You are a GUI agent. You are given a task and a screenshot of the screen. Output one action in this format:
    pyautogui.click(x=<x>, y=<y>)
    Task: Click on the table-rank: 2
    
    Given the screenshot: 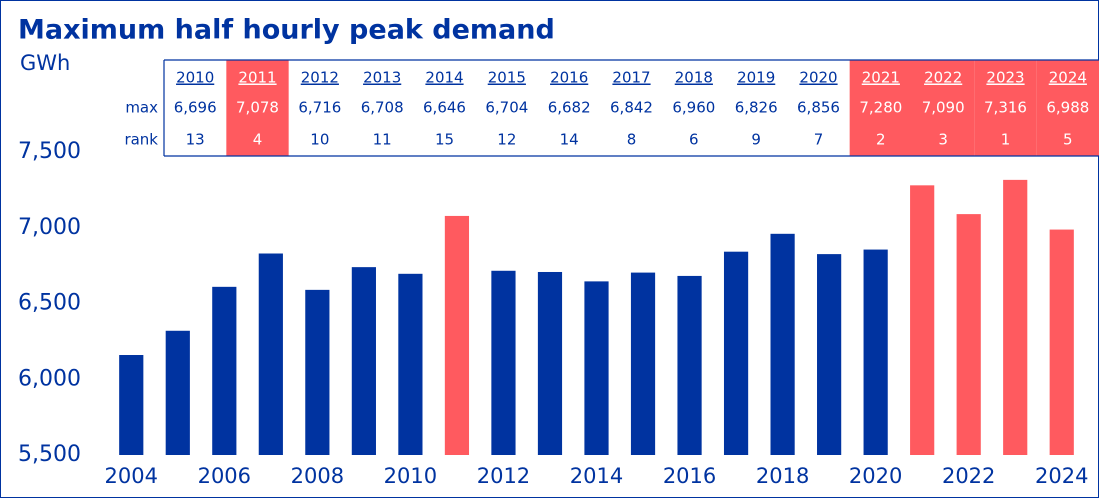 What is the action you would take?
    pyautogui.click(x=881, y=140)
    